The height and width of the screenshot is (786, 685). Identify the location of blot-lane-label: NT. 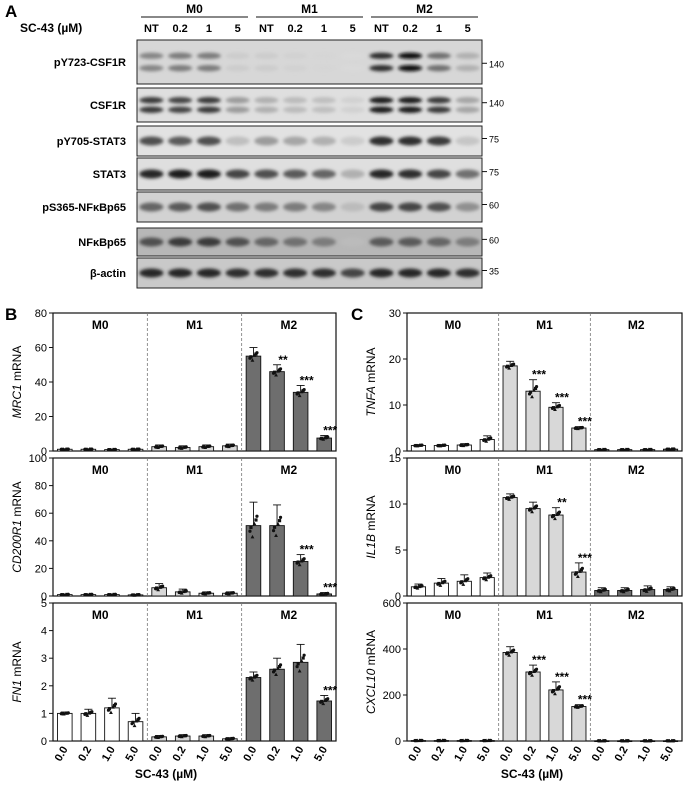
(151, 29).